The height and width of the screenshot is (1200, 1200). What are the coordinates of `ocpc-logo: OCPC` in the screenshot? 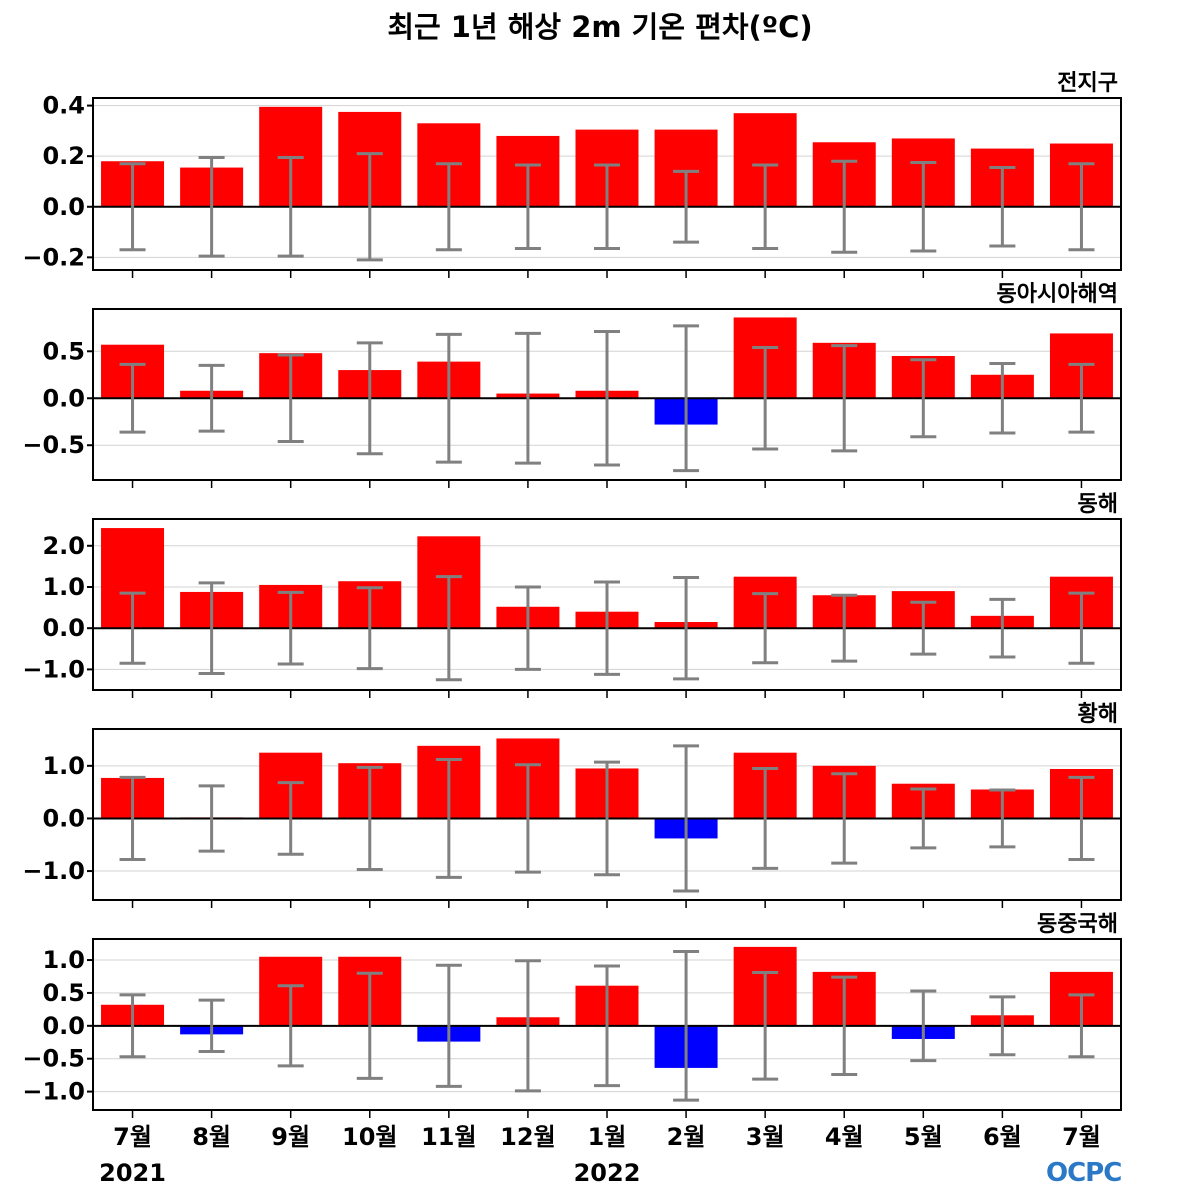 It's located at (1084, 1173).